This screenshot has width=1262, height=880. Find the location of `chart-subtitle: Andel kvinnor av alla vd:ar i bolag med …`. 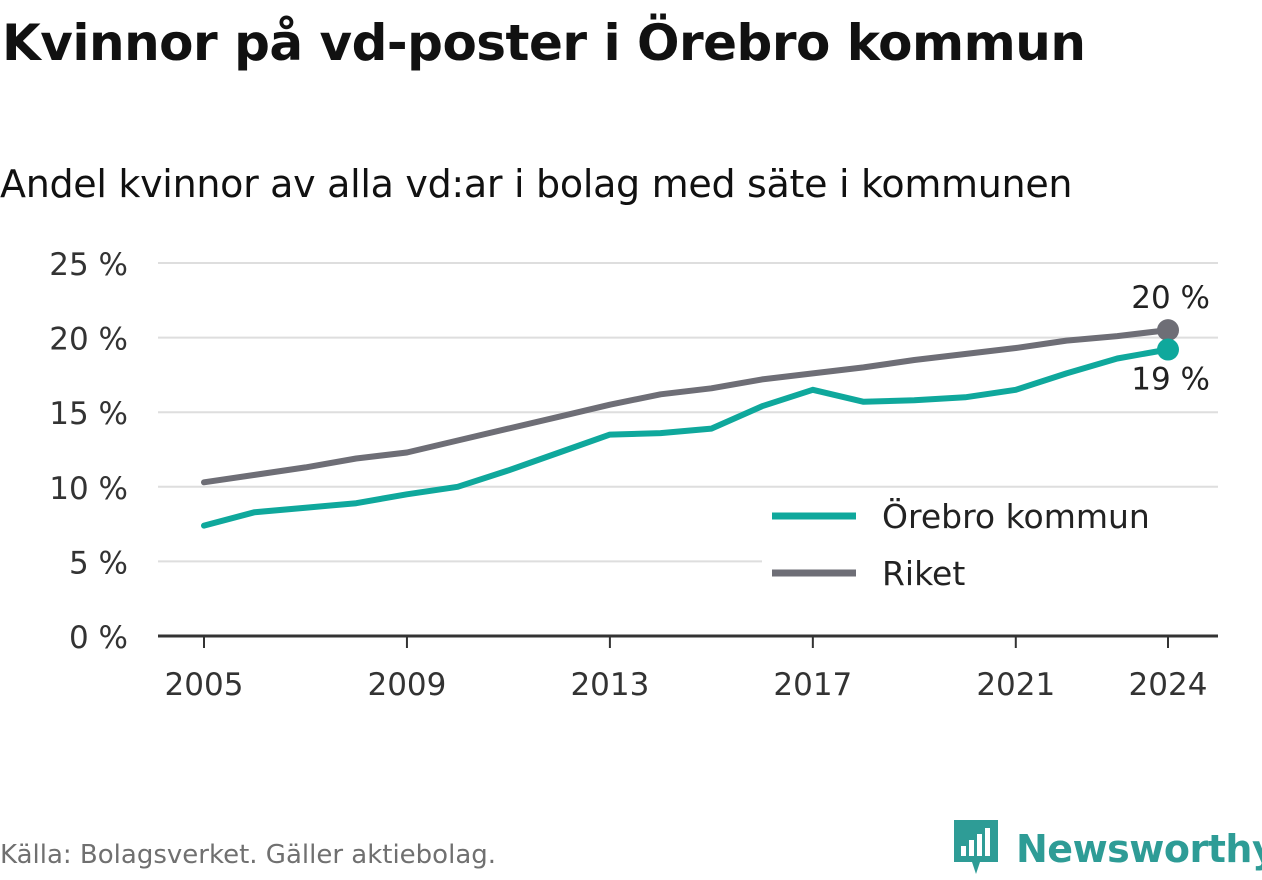

chart-subtitle: Andel kvinnor av alla vd:ar i bolag med … is located at coordinates (536, 184).